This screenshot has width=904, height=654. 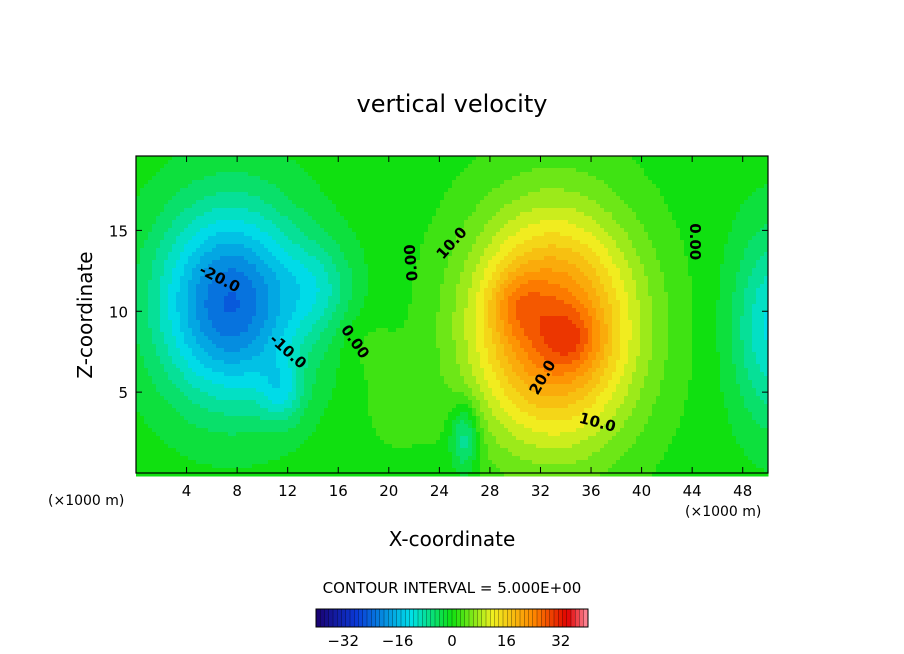 I want to click on x-unit-note-right: (×1000 m), so click(x=723, y=512).